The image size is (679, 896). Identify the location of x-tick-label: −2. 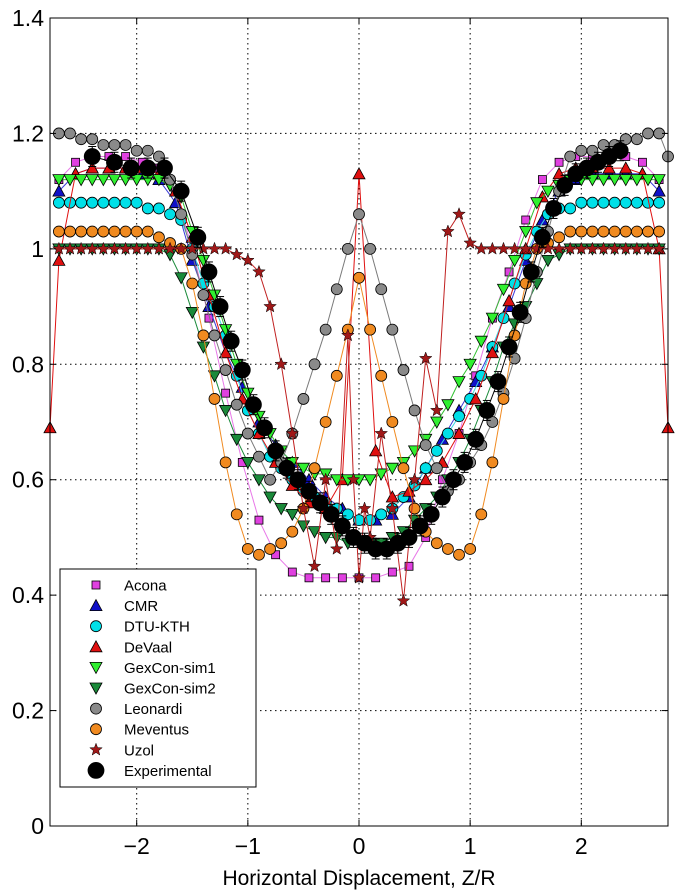
(137, 846).